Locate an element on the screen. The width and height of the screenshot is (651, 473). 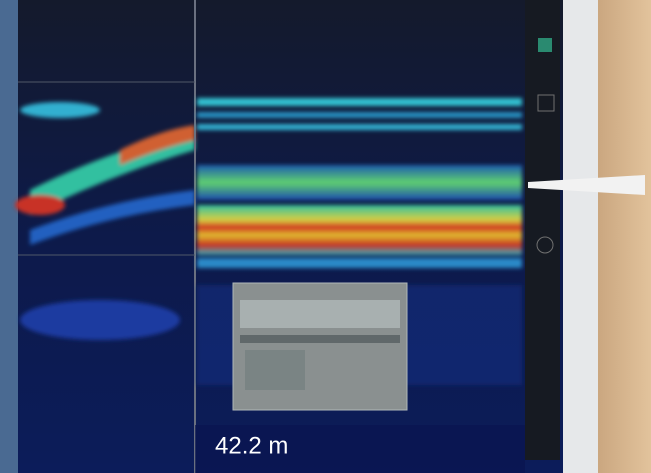
dialog-fields is located at coordinates (275, 370).